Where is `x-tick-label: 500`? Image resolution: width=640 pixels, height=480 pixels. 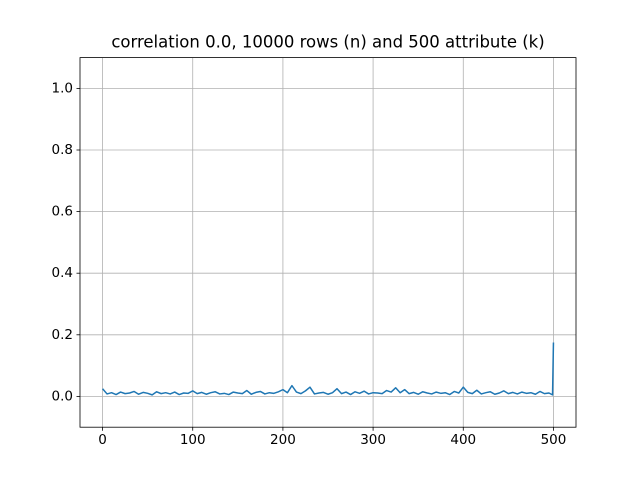
x-tick-label: 500 is located at coordinates (554, 440).